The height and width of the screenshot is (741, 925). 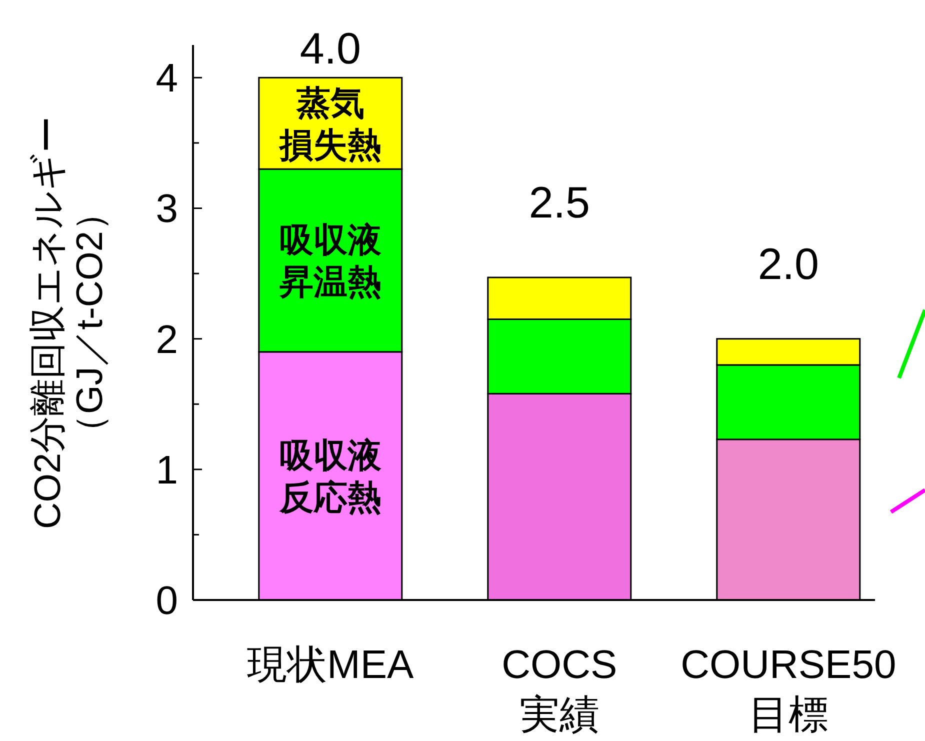 What do you see at coordinates (330, 261) in the screenshot?
I see `series-label: 吸収液昇温熱` at bounding box center [330, 261].